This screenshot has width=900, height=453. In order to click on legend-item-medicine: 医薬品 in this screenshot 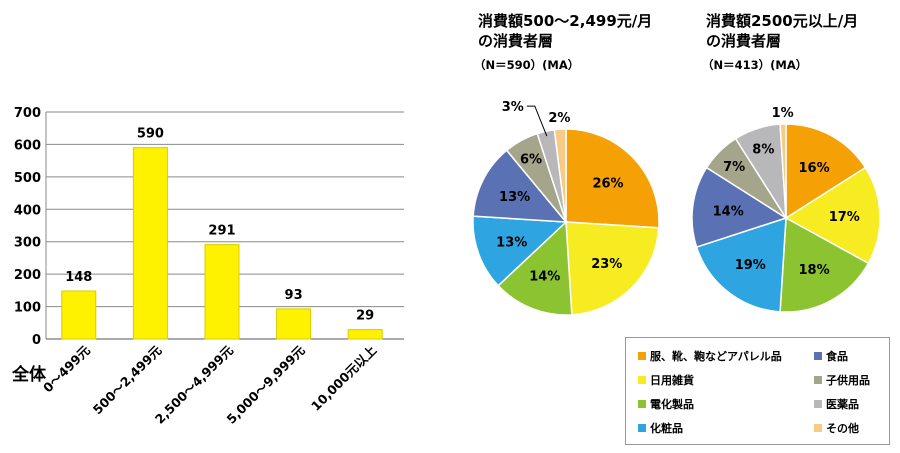, I will do `click(836, 404)`.